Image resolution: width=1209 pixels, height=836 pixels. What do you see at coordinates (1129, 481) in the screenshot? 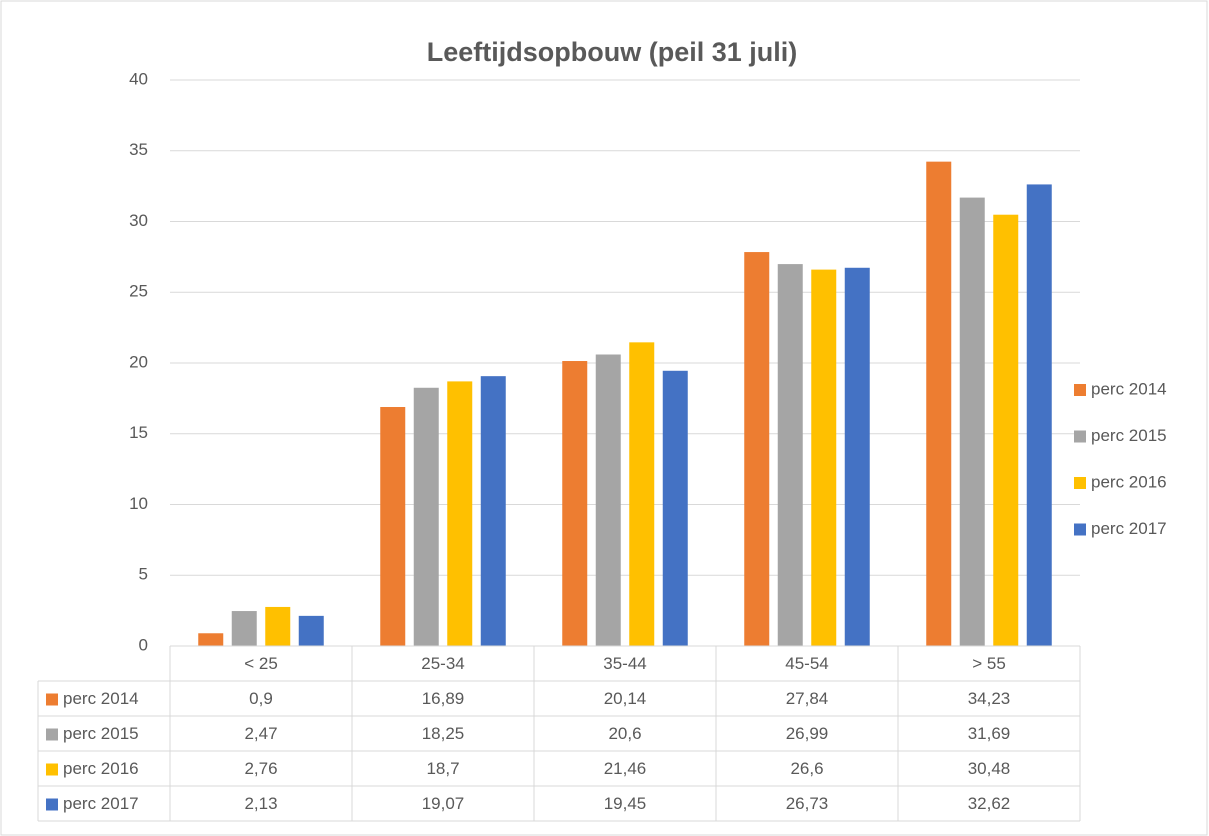
I see `legend-label: perc 2016` at bounding box center [1129, 481].